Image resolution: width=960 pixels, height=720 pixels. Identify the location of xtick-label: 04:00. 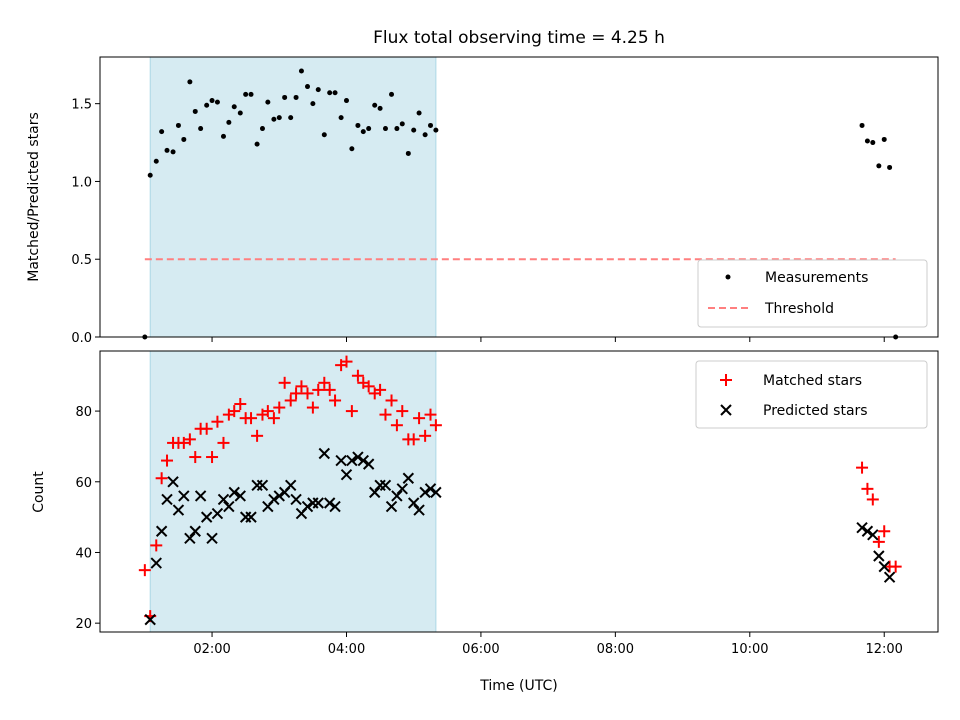
(346, 649).